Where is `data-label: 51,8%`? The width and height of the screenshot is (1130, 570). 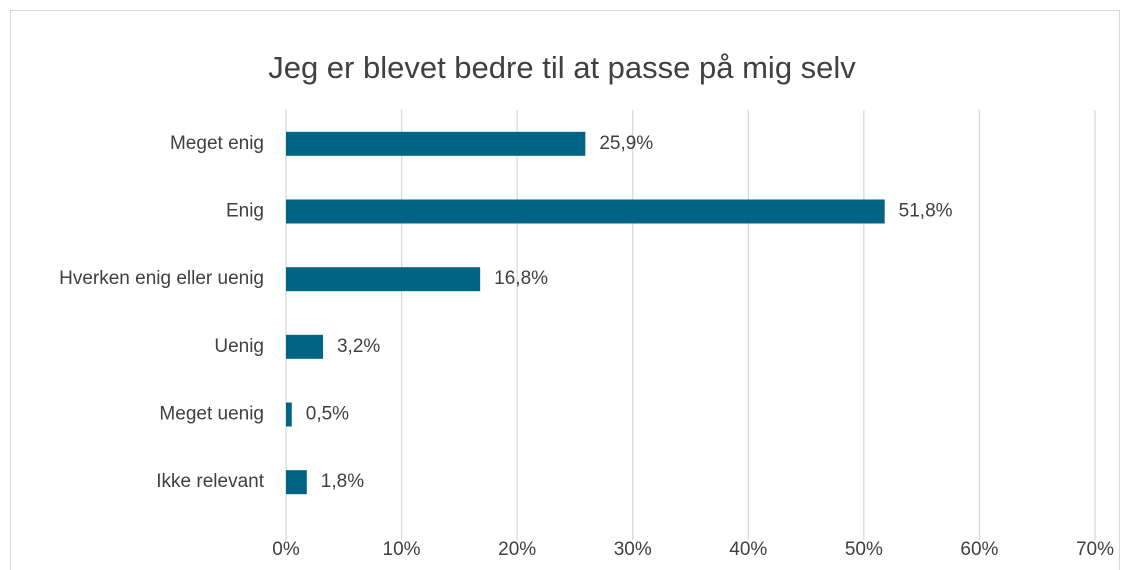 data-label: 51,8% is located at coordinates (926, 211).